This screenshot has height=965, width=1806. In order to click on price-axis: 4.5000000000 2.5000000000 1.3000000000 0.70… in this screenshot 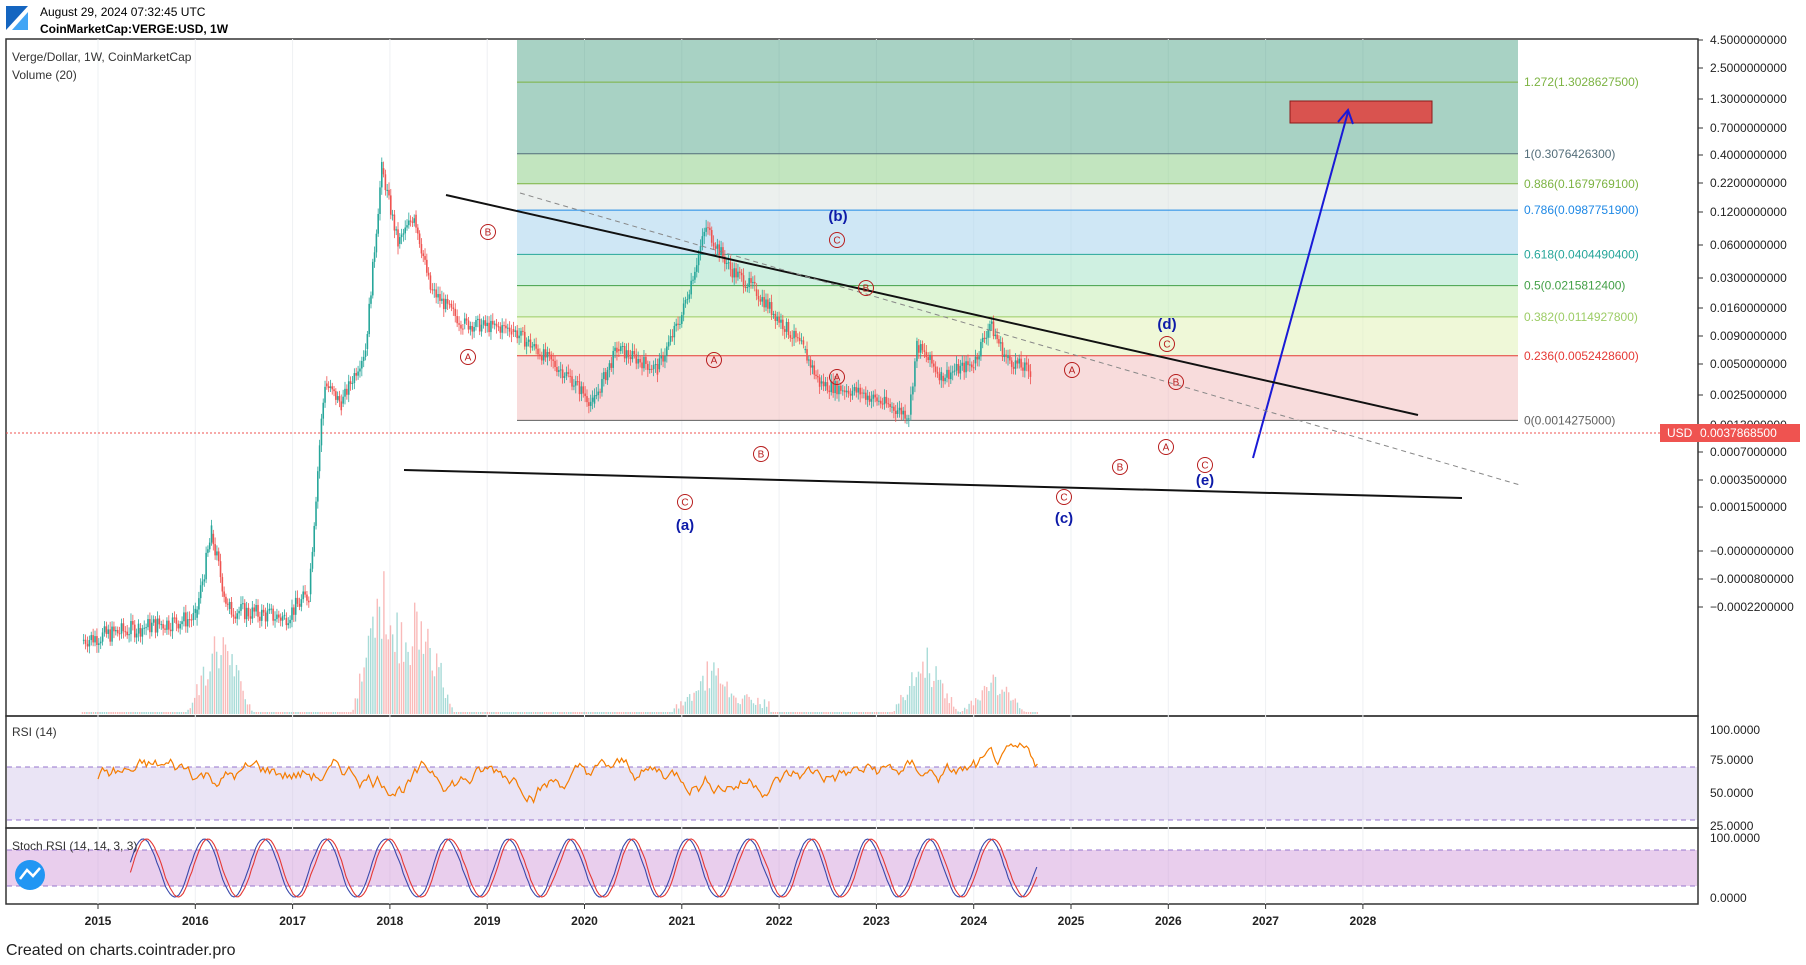, I will do `click(1746, 323)`.